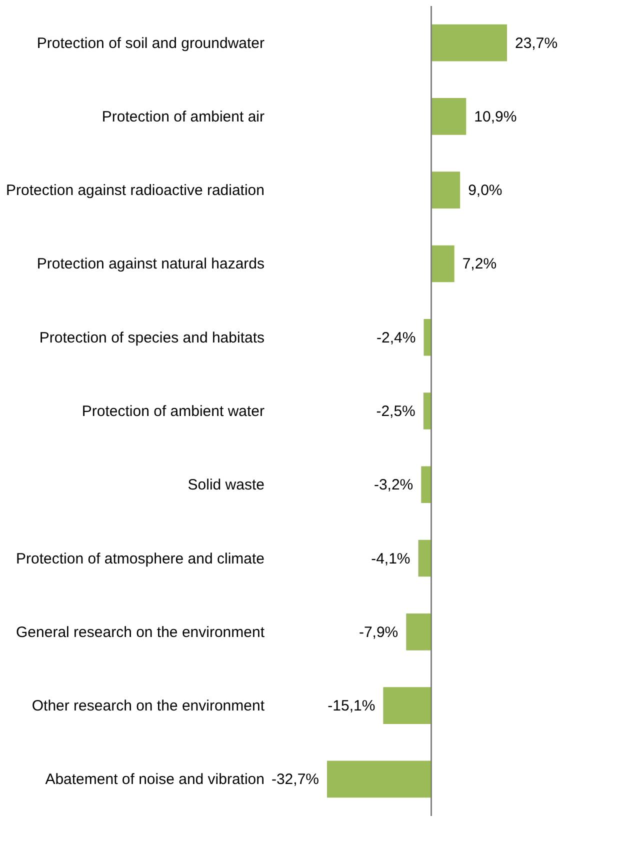 The width and height of the screenshot is (630, 850). Describe the element at coordinates (135, 191) in the screenshot. I see `y-tick-label: Protection against radioactive radiation` at that location.